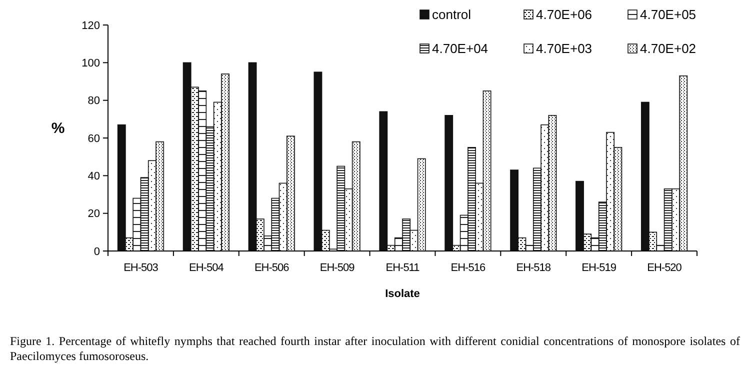 Image resolution: width=748 pixels, height=370 pixels. Describe the element at coordinates (402, 294) in the screenshot. I see `x-axis-title: Isolate` at that location.